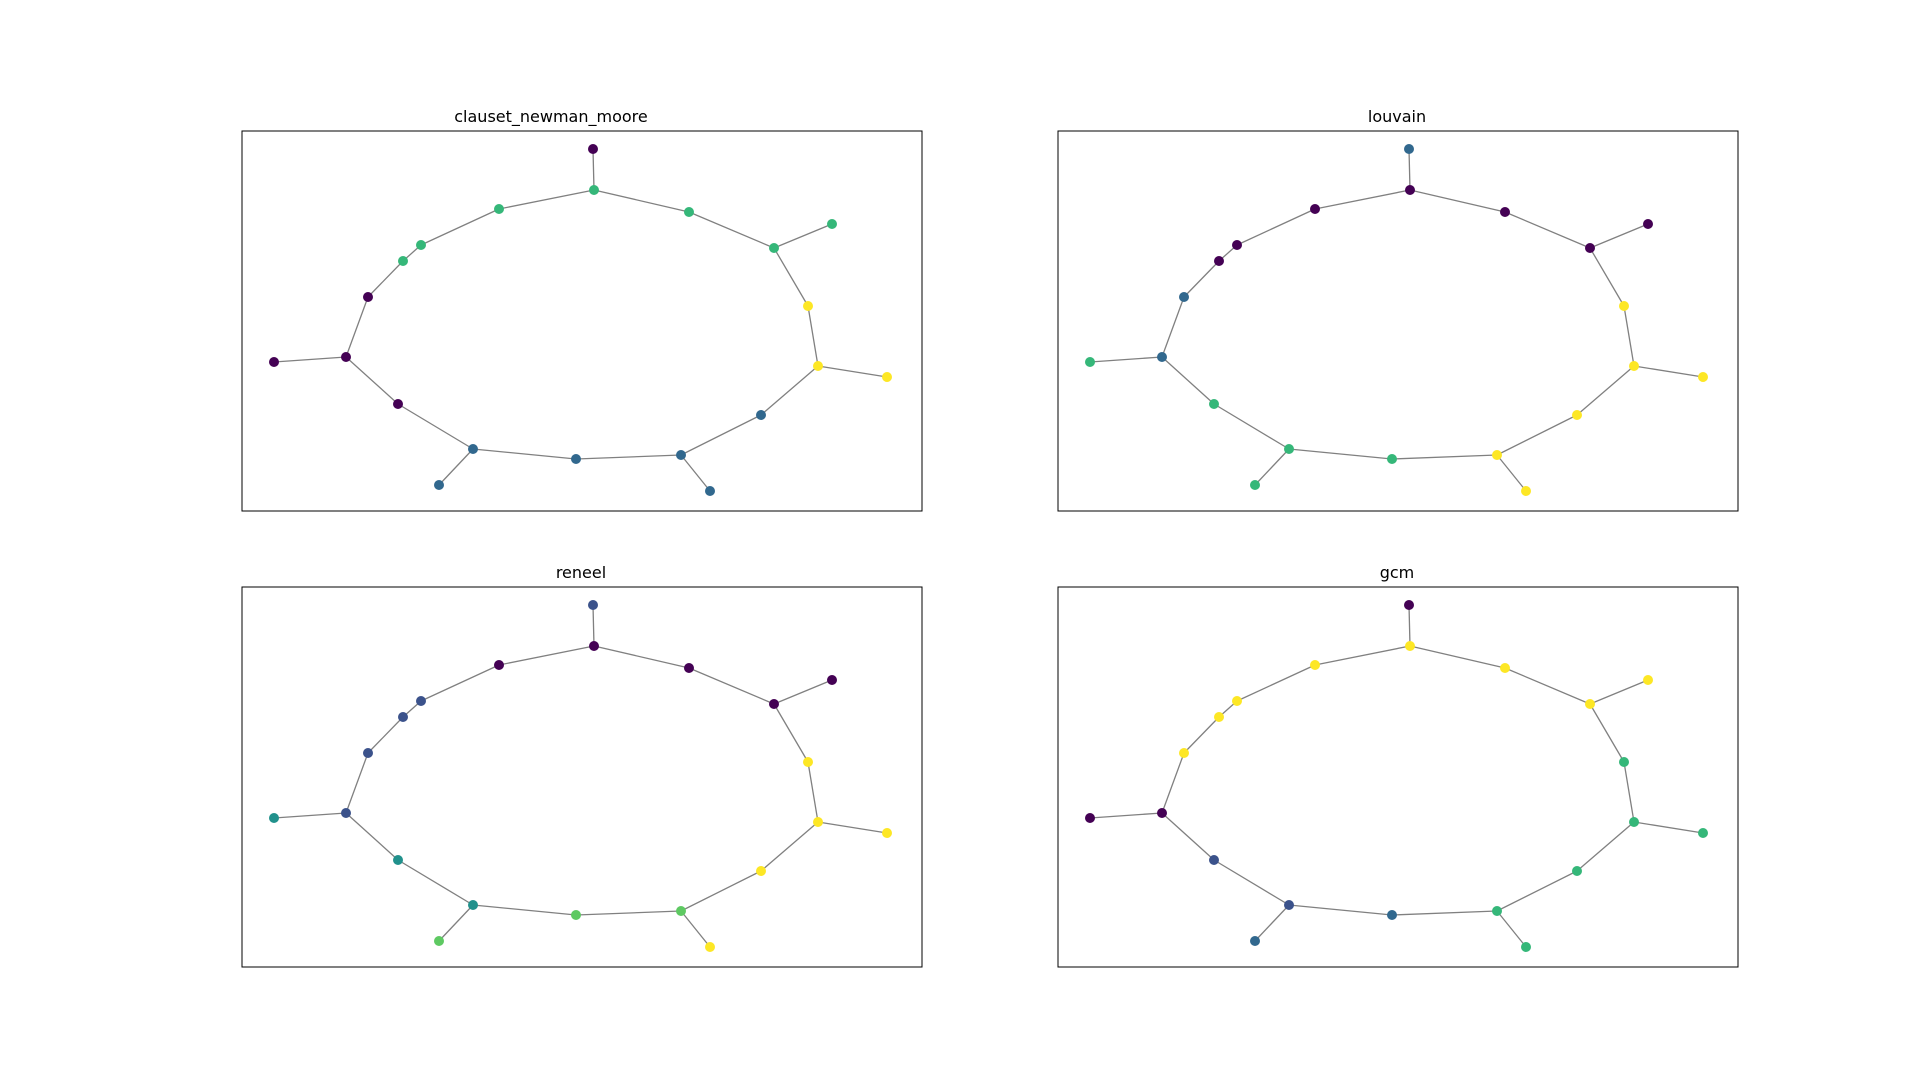 The image size is (1920, 1080). What do you see at coordinates (1397, 116) in the screenshot?
I see `panel-title: louvain` at bounding box center [1397, 116].